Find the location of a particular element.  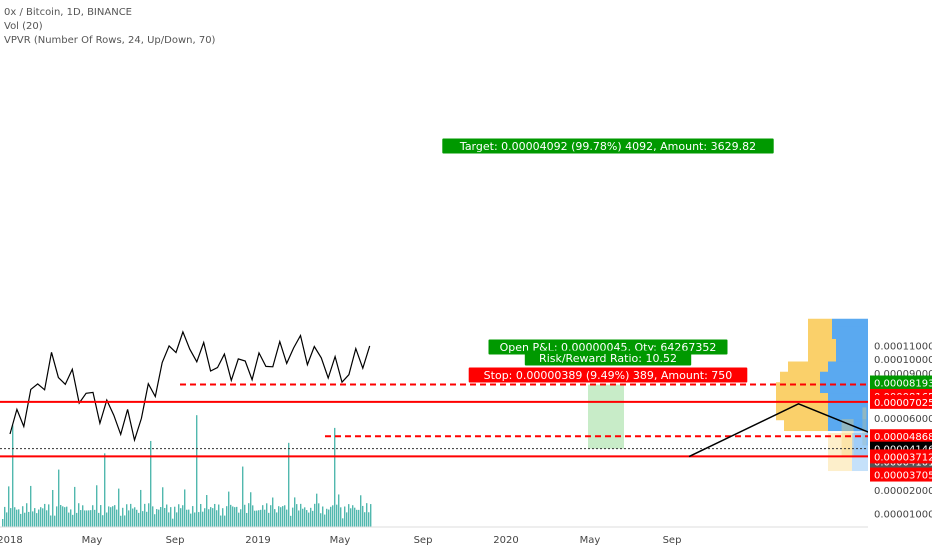

y-tick-label: 0.00011000 is located at coordinates (903, 346).